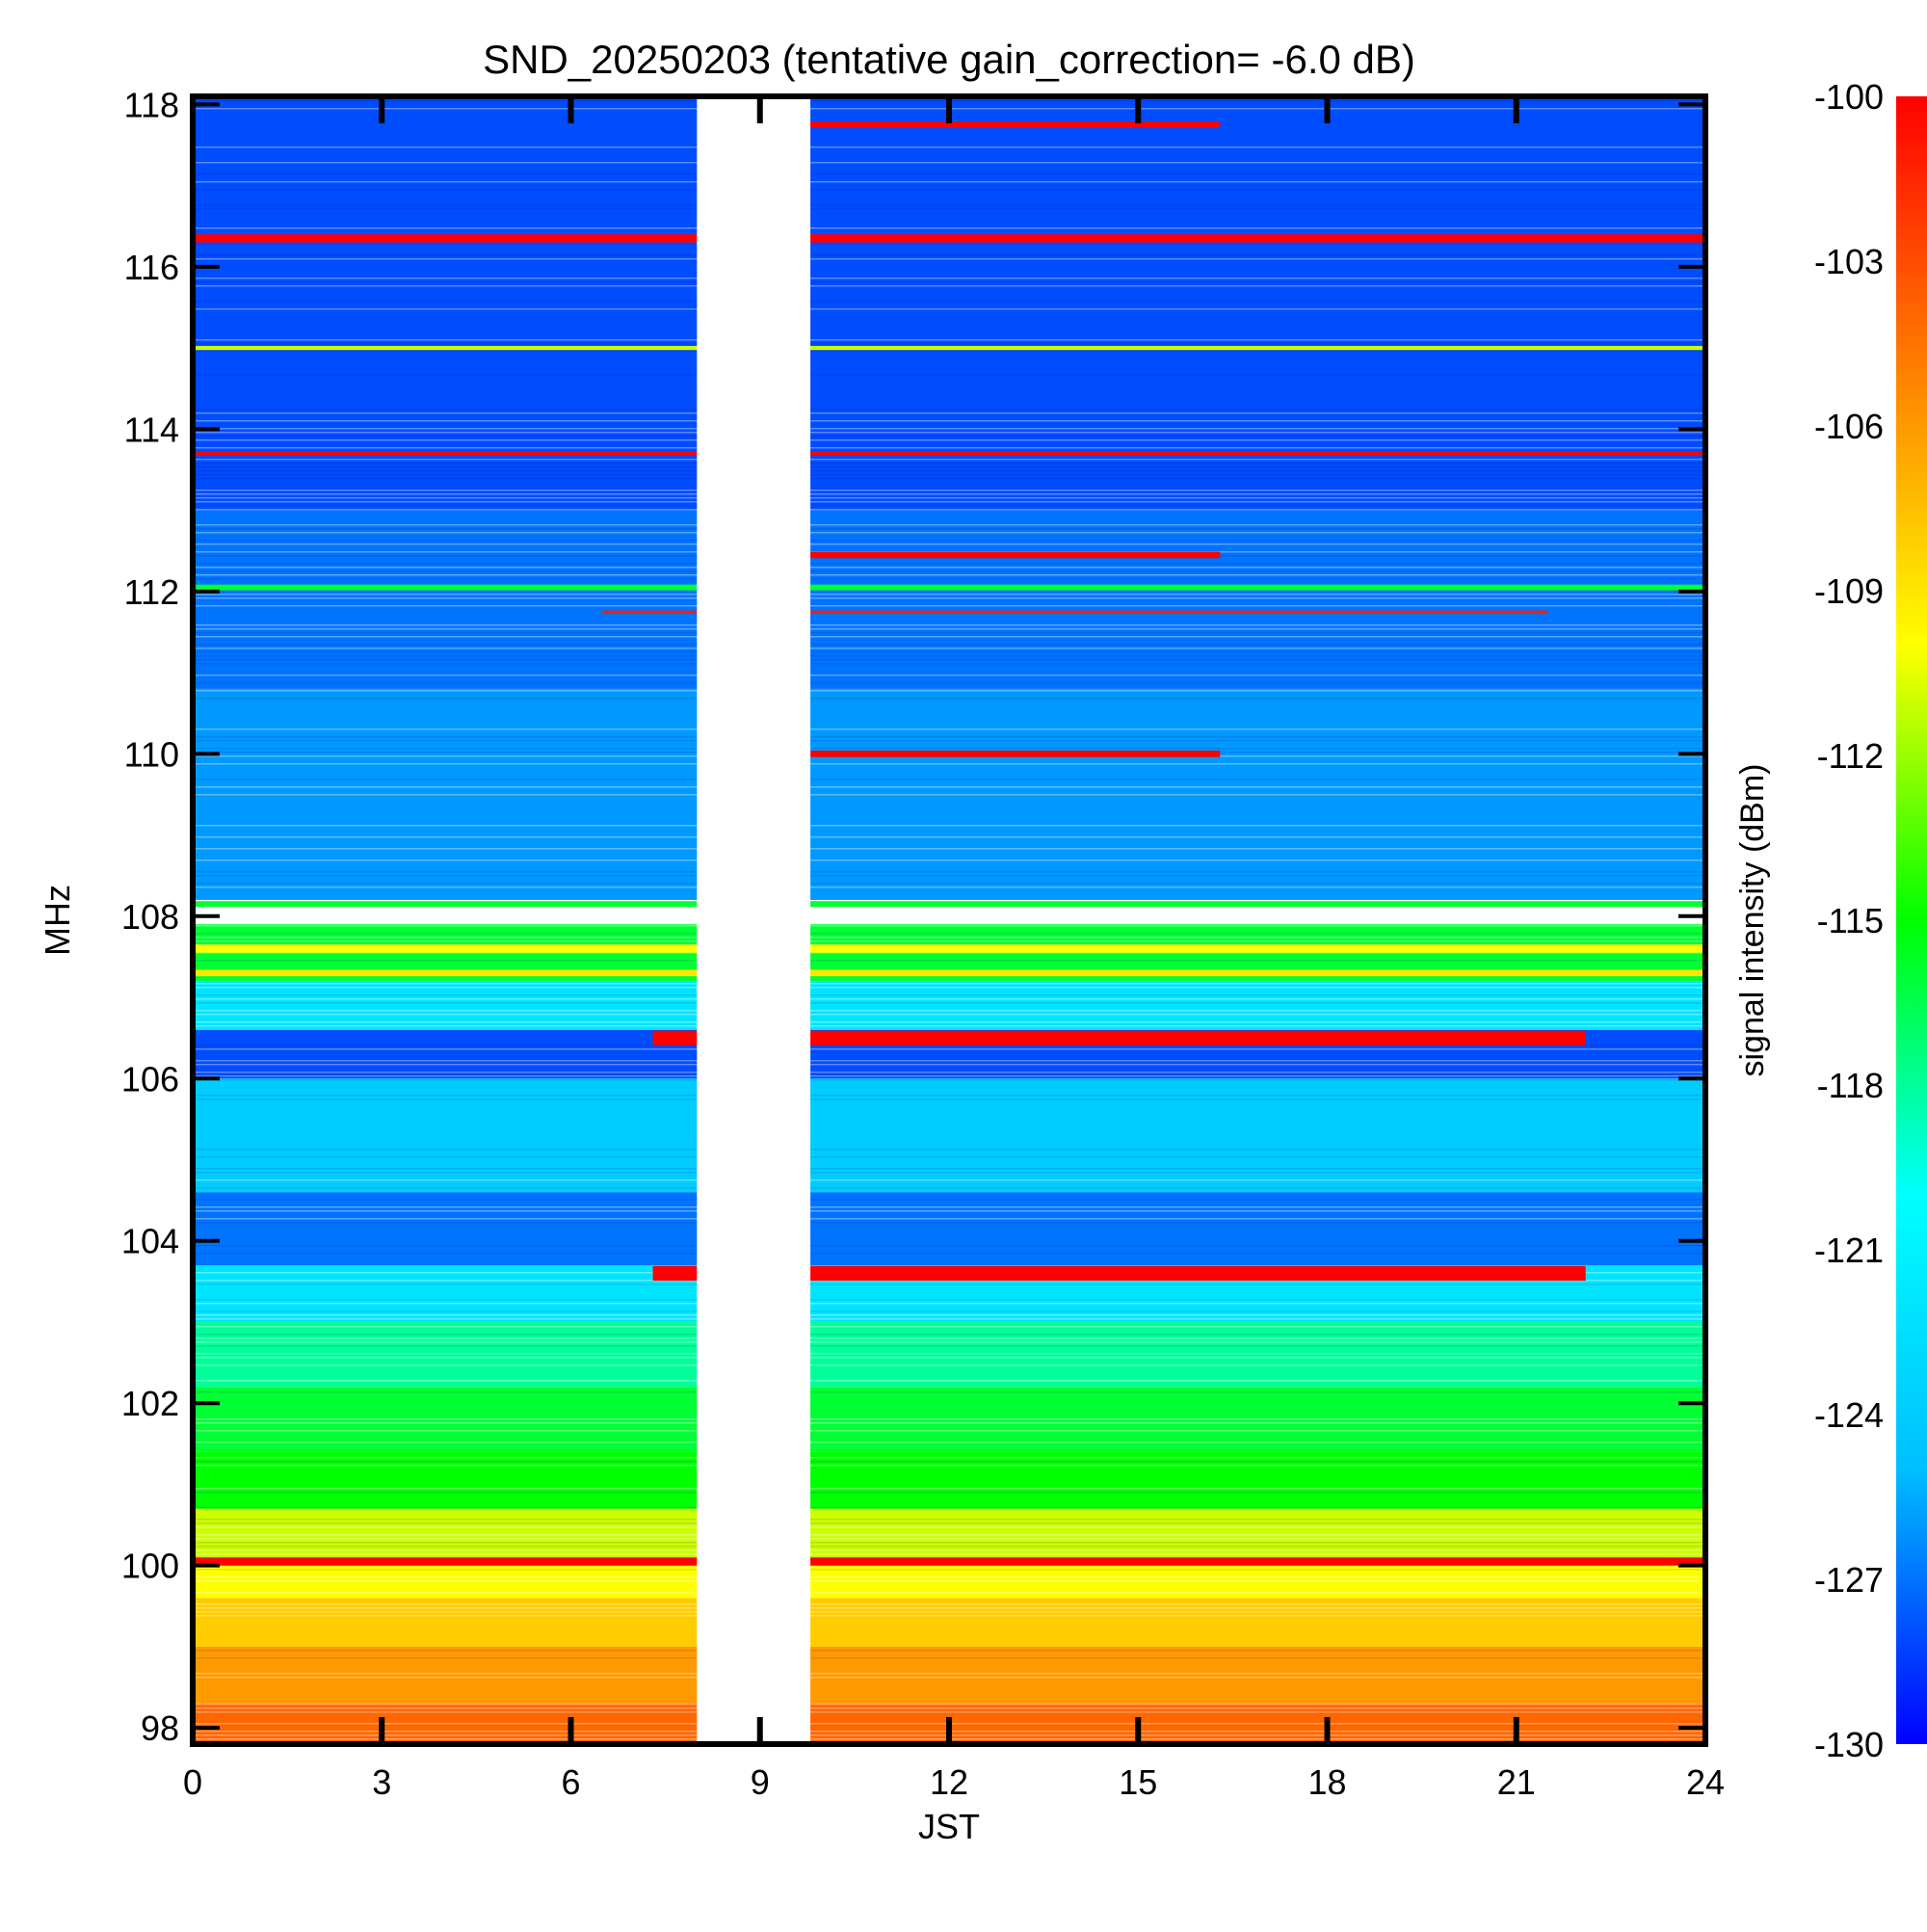 The width and height of the screenshot is (1927, 1932). Describe the element at coordinates (152, 104) in the screenshot. I see `y-tick-label: 118` at that location.